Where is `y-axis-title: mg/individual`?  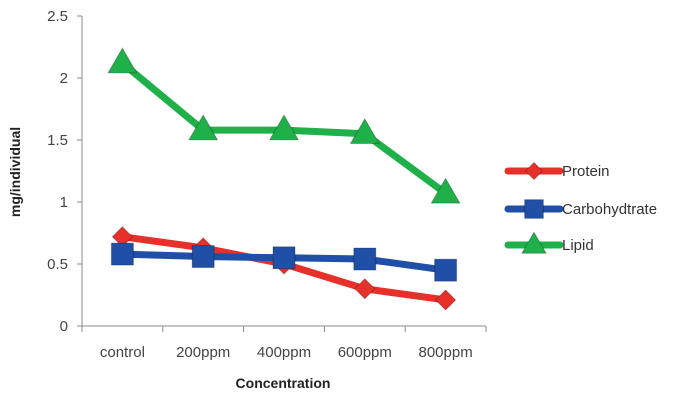
y-axis-title: mg/individual is located at coordinates (15, 172).